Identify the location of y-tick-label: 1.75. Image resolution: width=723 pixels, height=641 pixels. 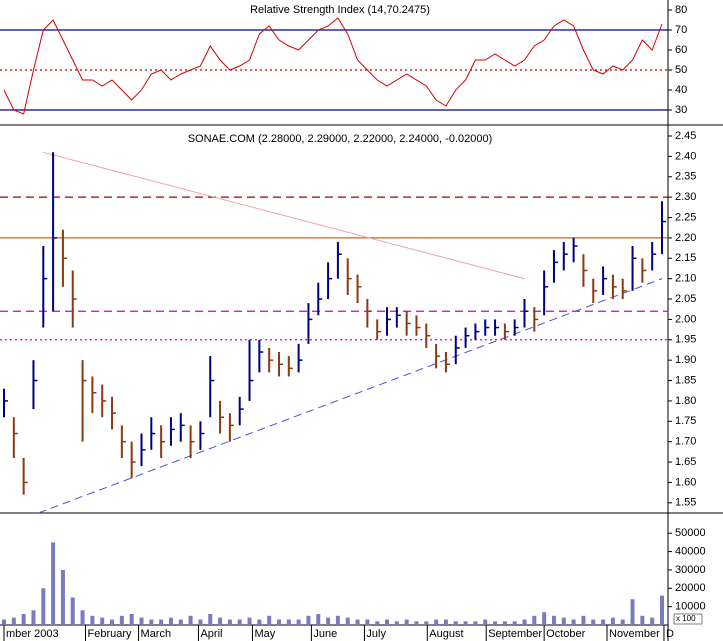
(685, 421).